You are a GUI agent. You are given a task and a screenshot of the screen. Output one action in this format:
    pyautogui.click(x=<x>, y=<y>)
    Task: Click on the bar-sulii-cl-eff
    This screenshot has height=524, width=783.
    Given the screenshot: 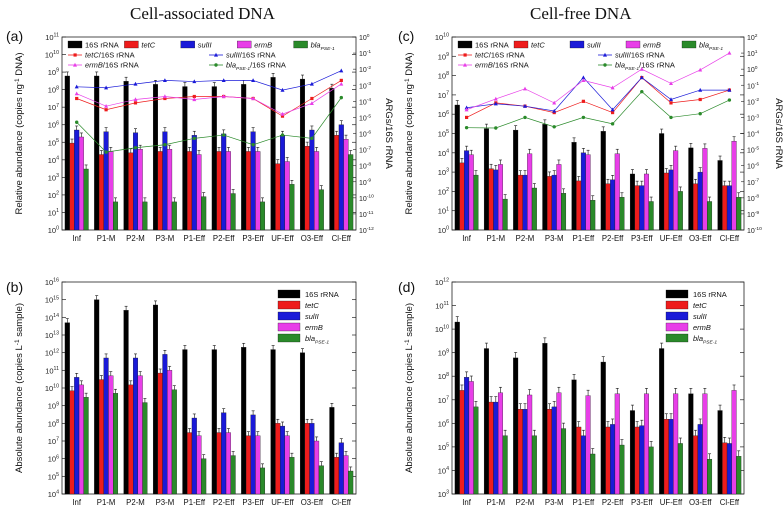 What is the action you would take?
    pyautogui.click(x=341, y=468)
    